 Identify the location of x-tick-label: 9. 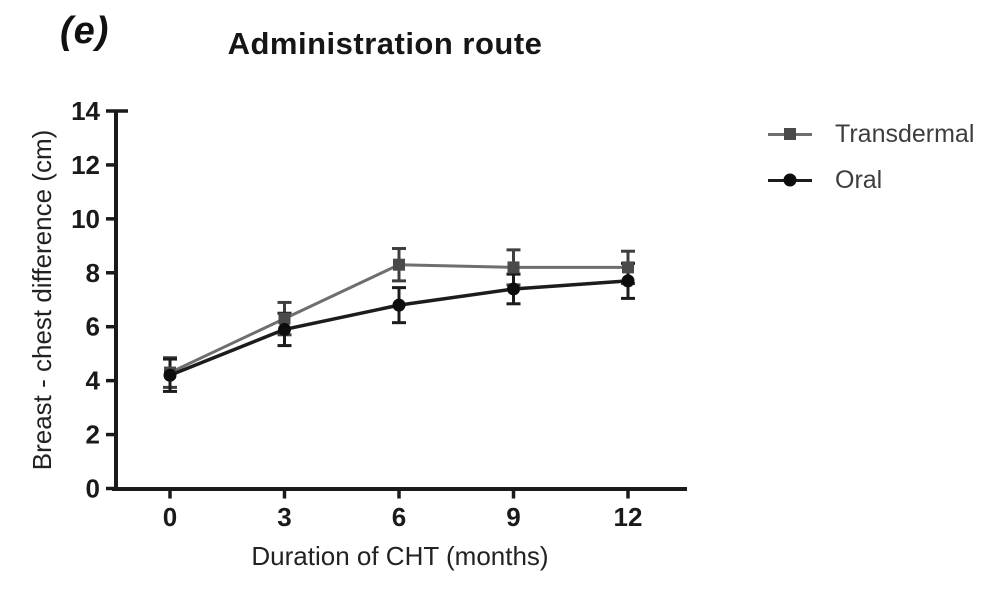
(513, 517).